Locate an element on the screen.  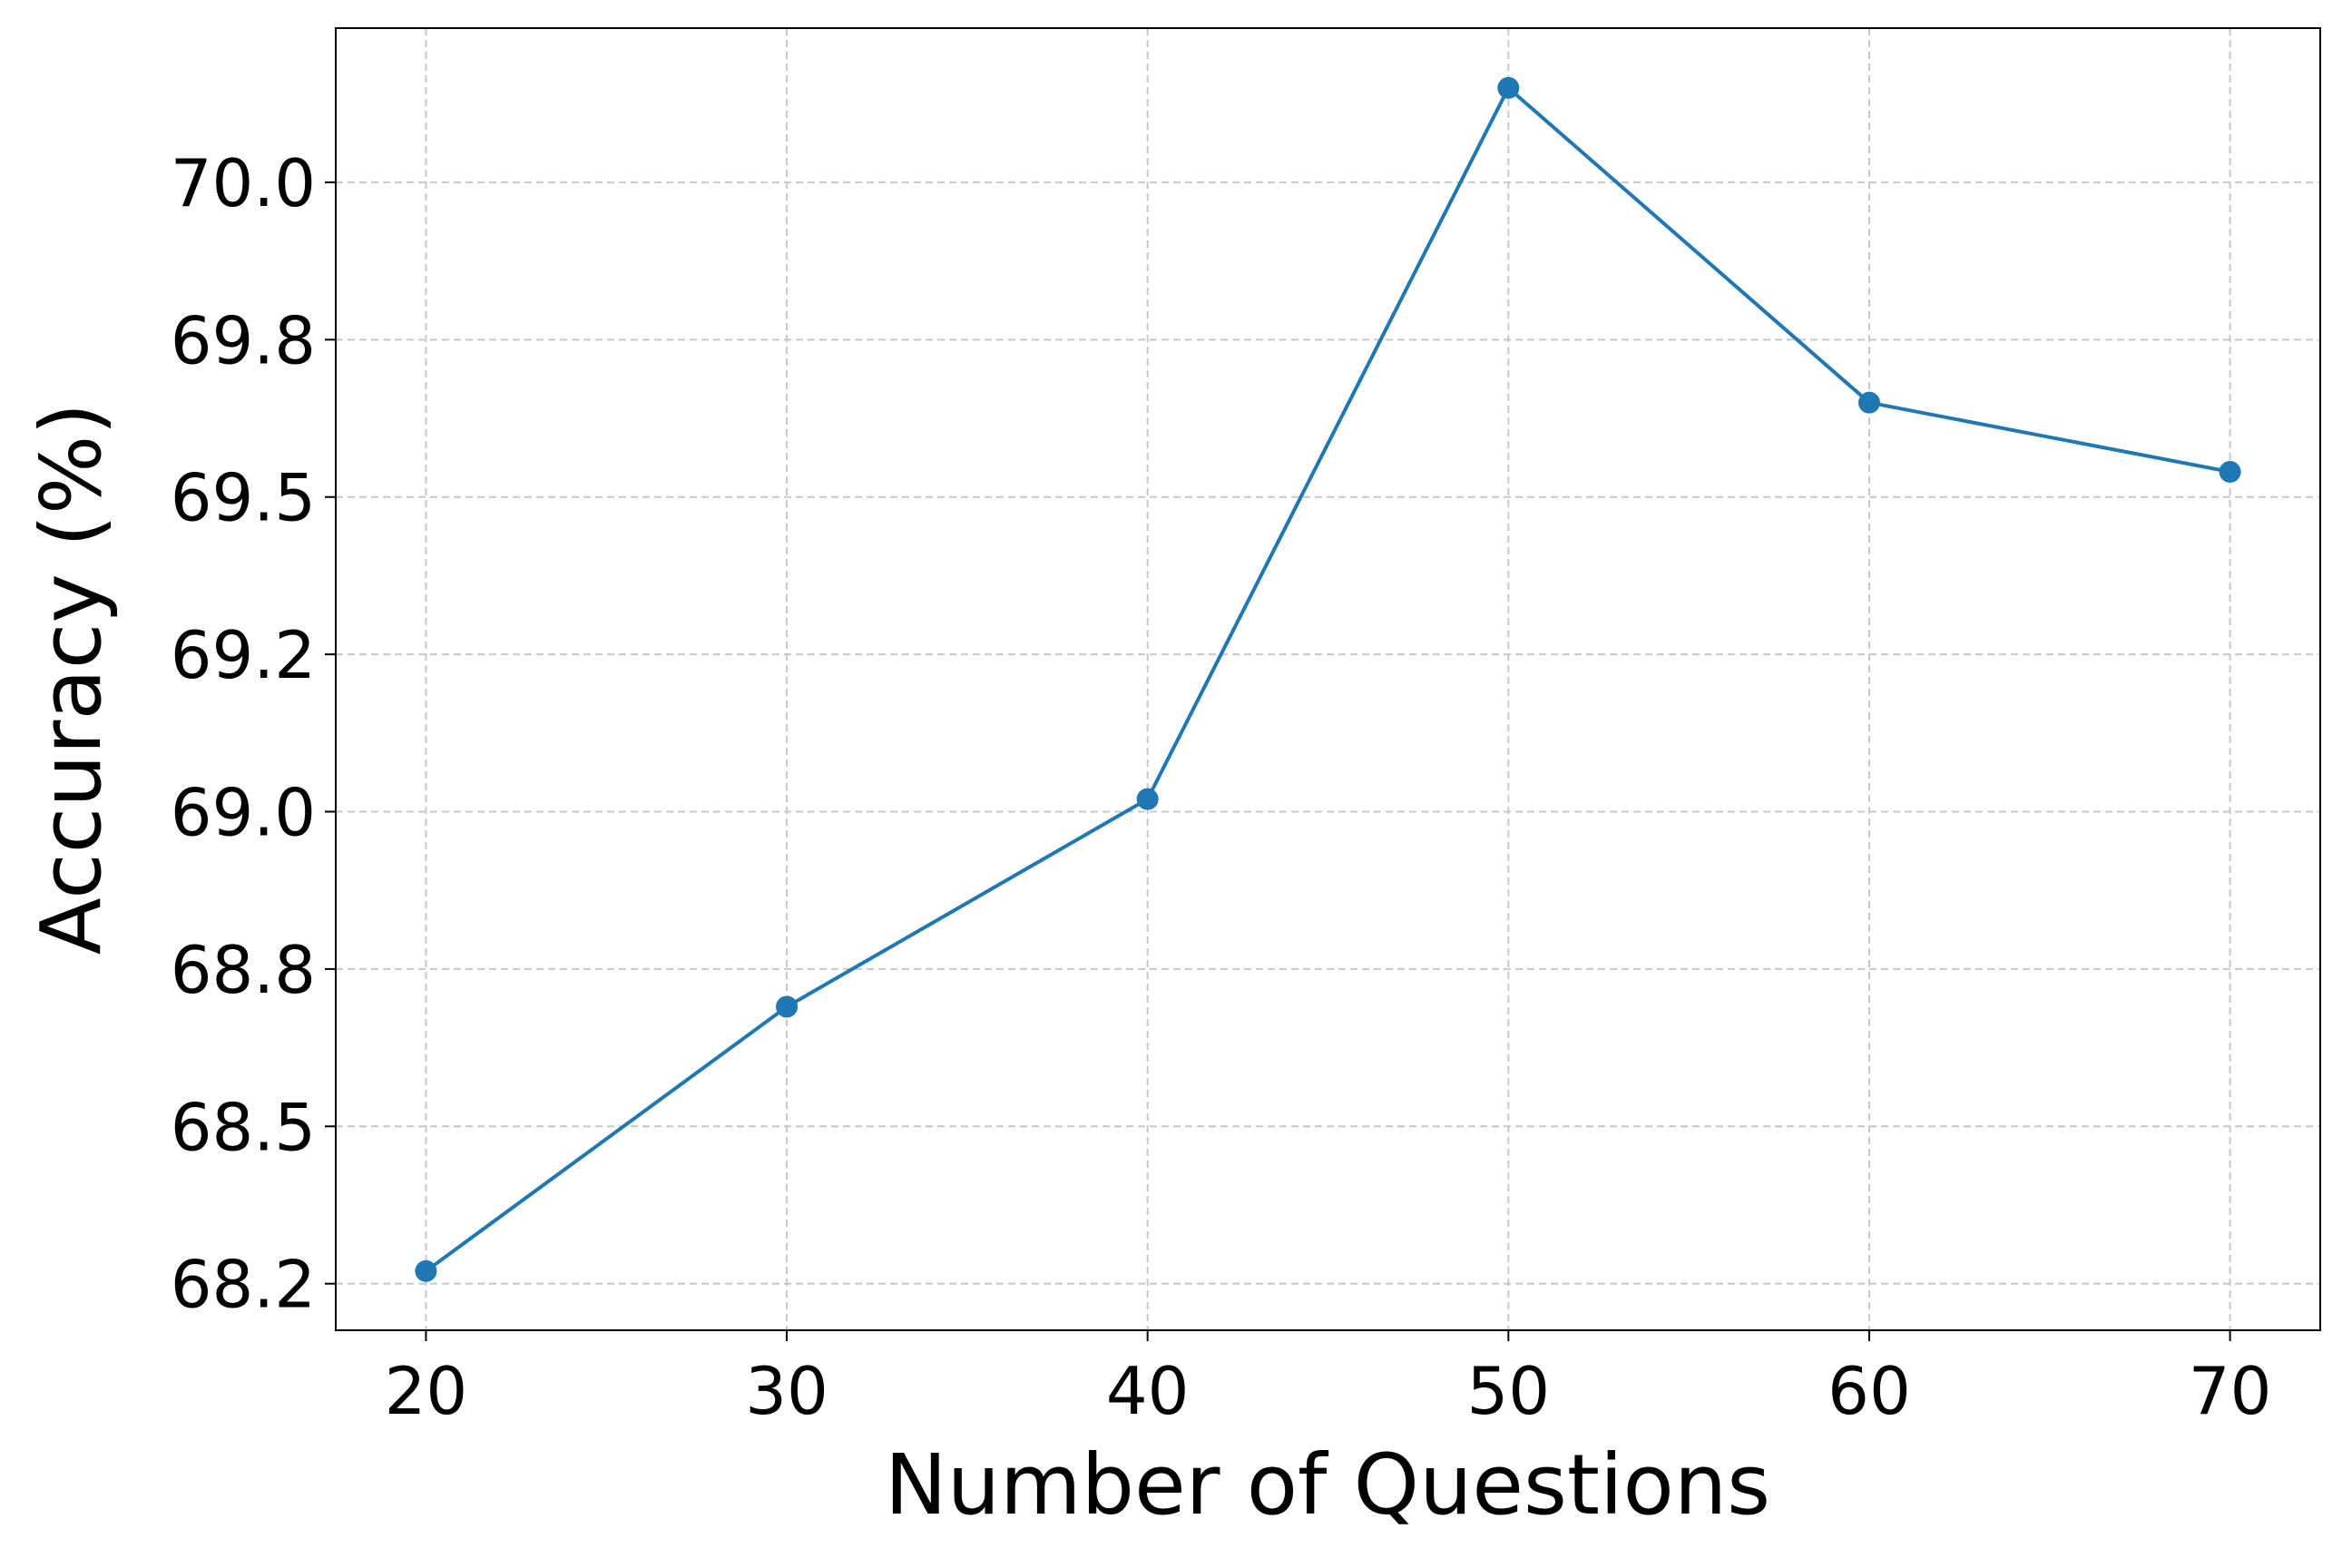
y-tick-label: 69.8 is located at coordinates (243, 340).